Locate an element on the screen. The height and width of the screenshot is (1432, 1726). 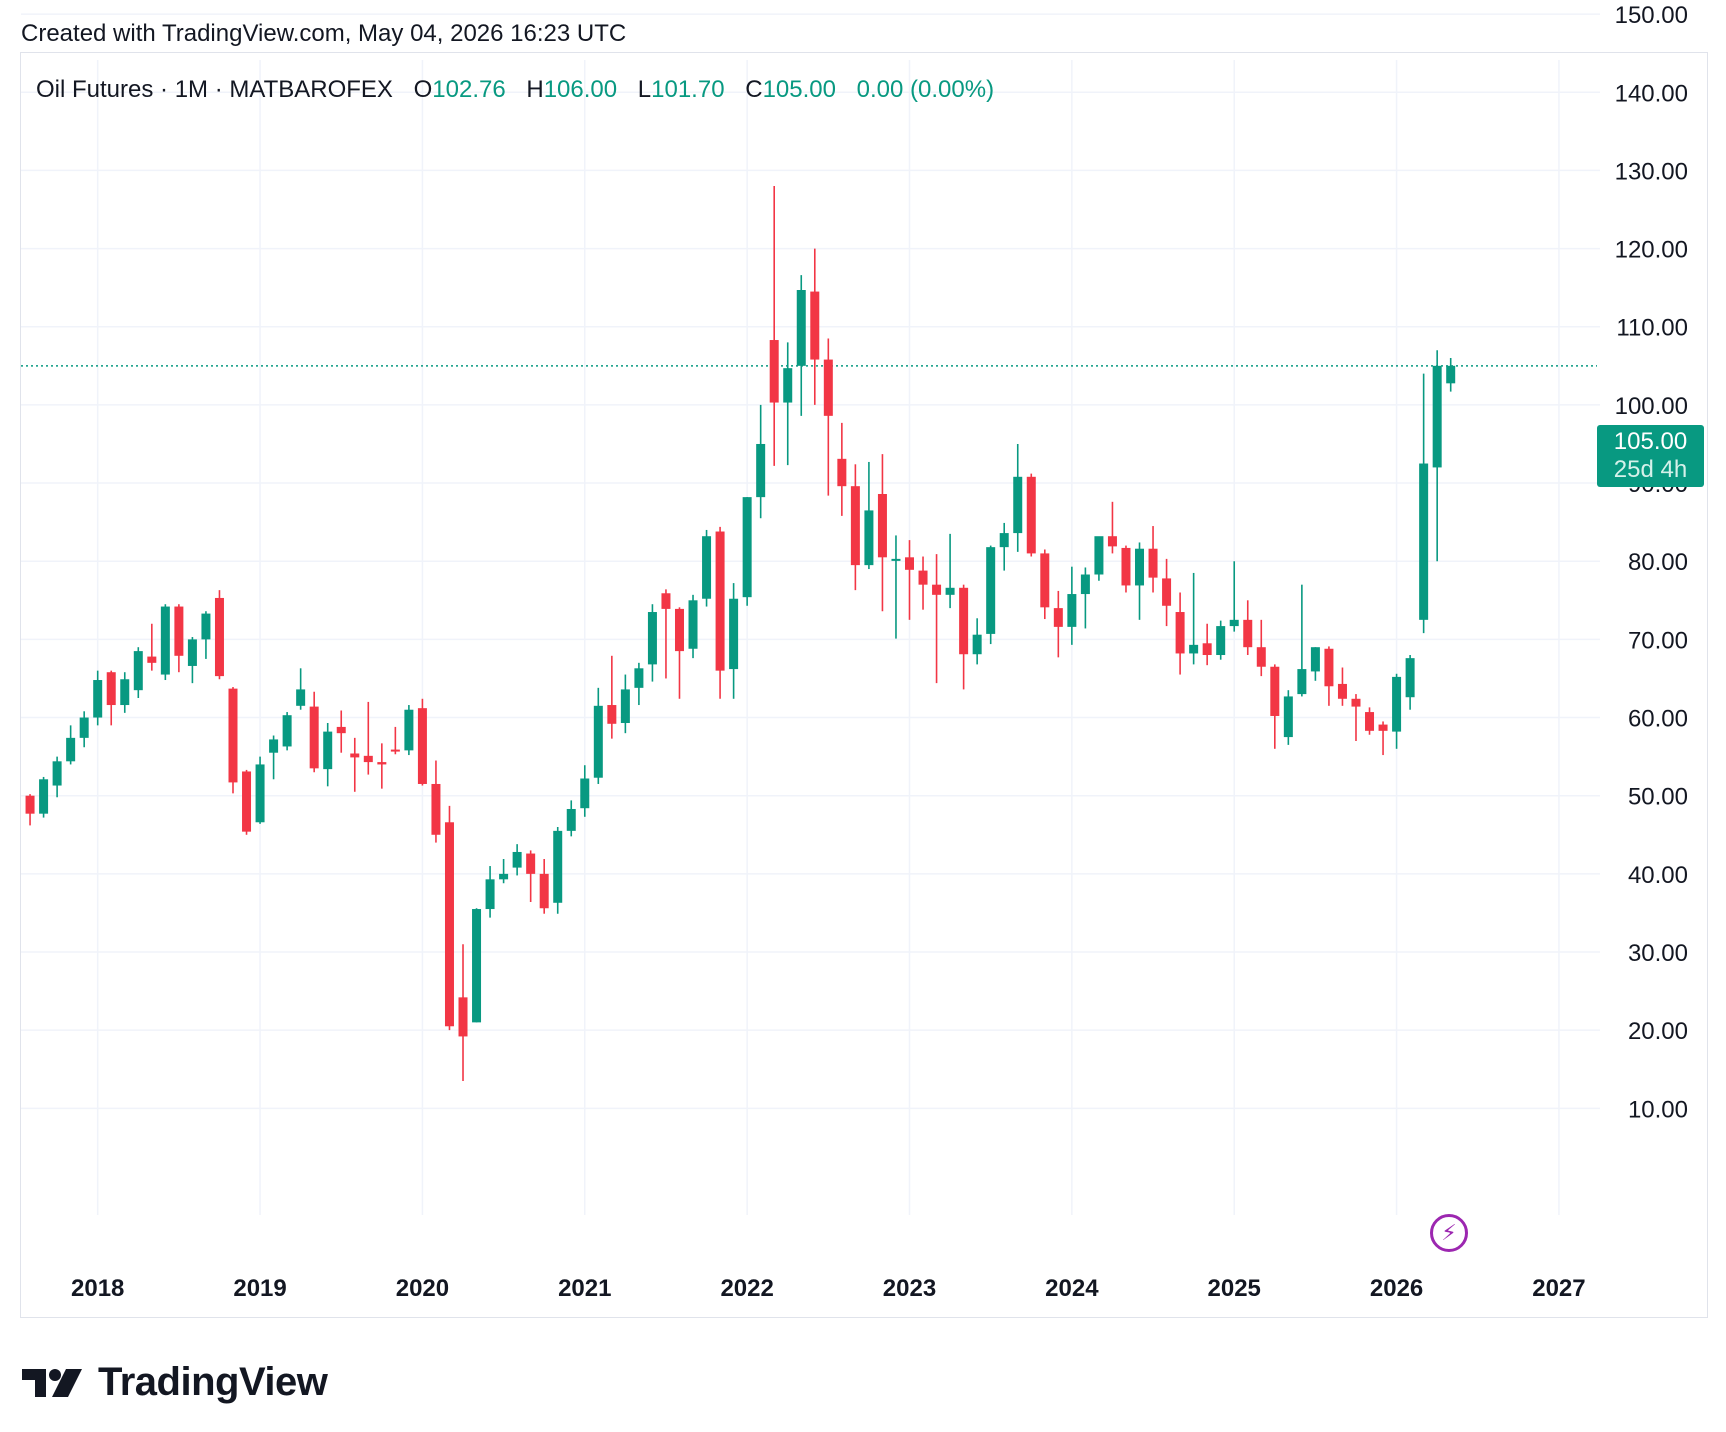
price-tick-label: 50.00 is located at coordinates (1658, 797).